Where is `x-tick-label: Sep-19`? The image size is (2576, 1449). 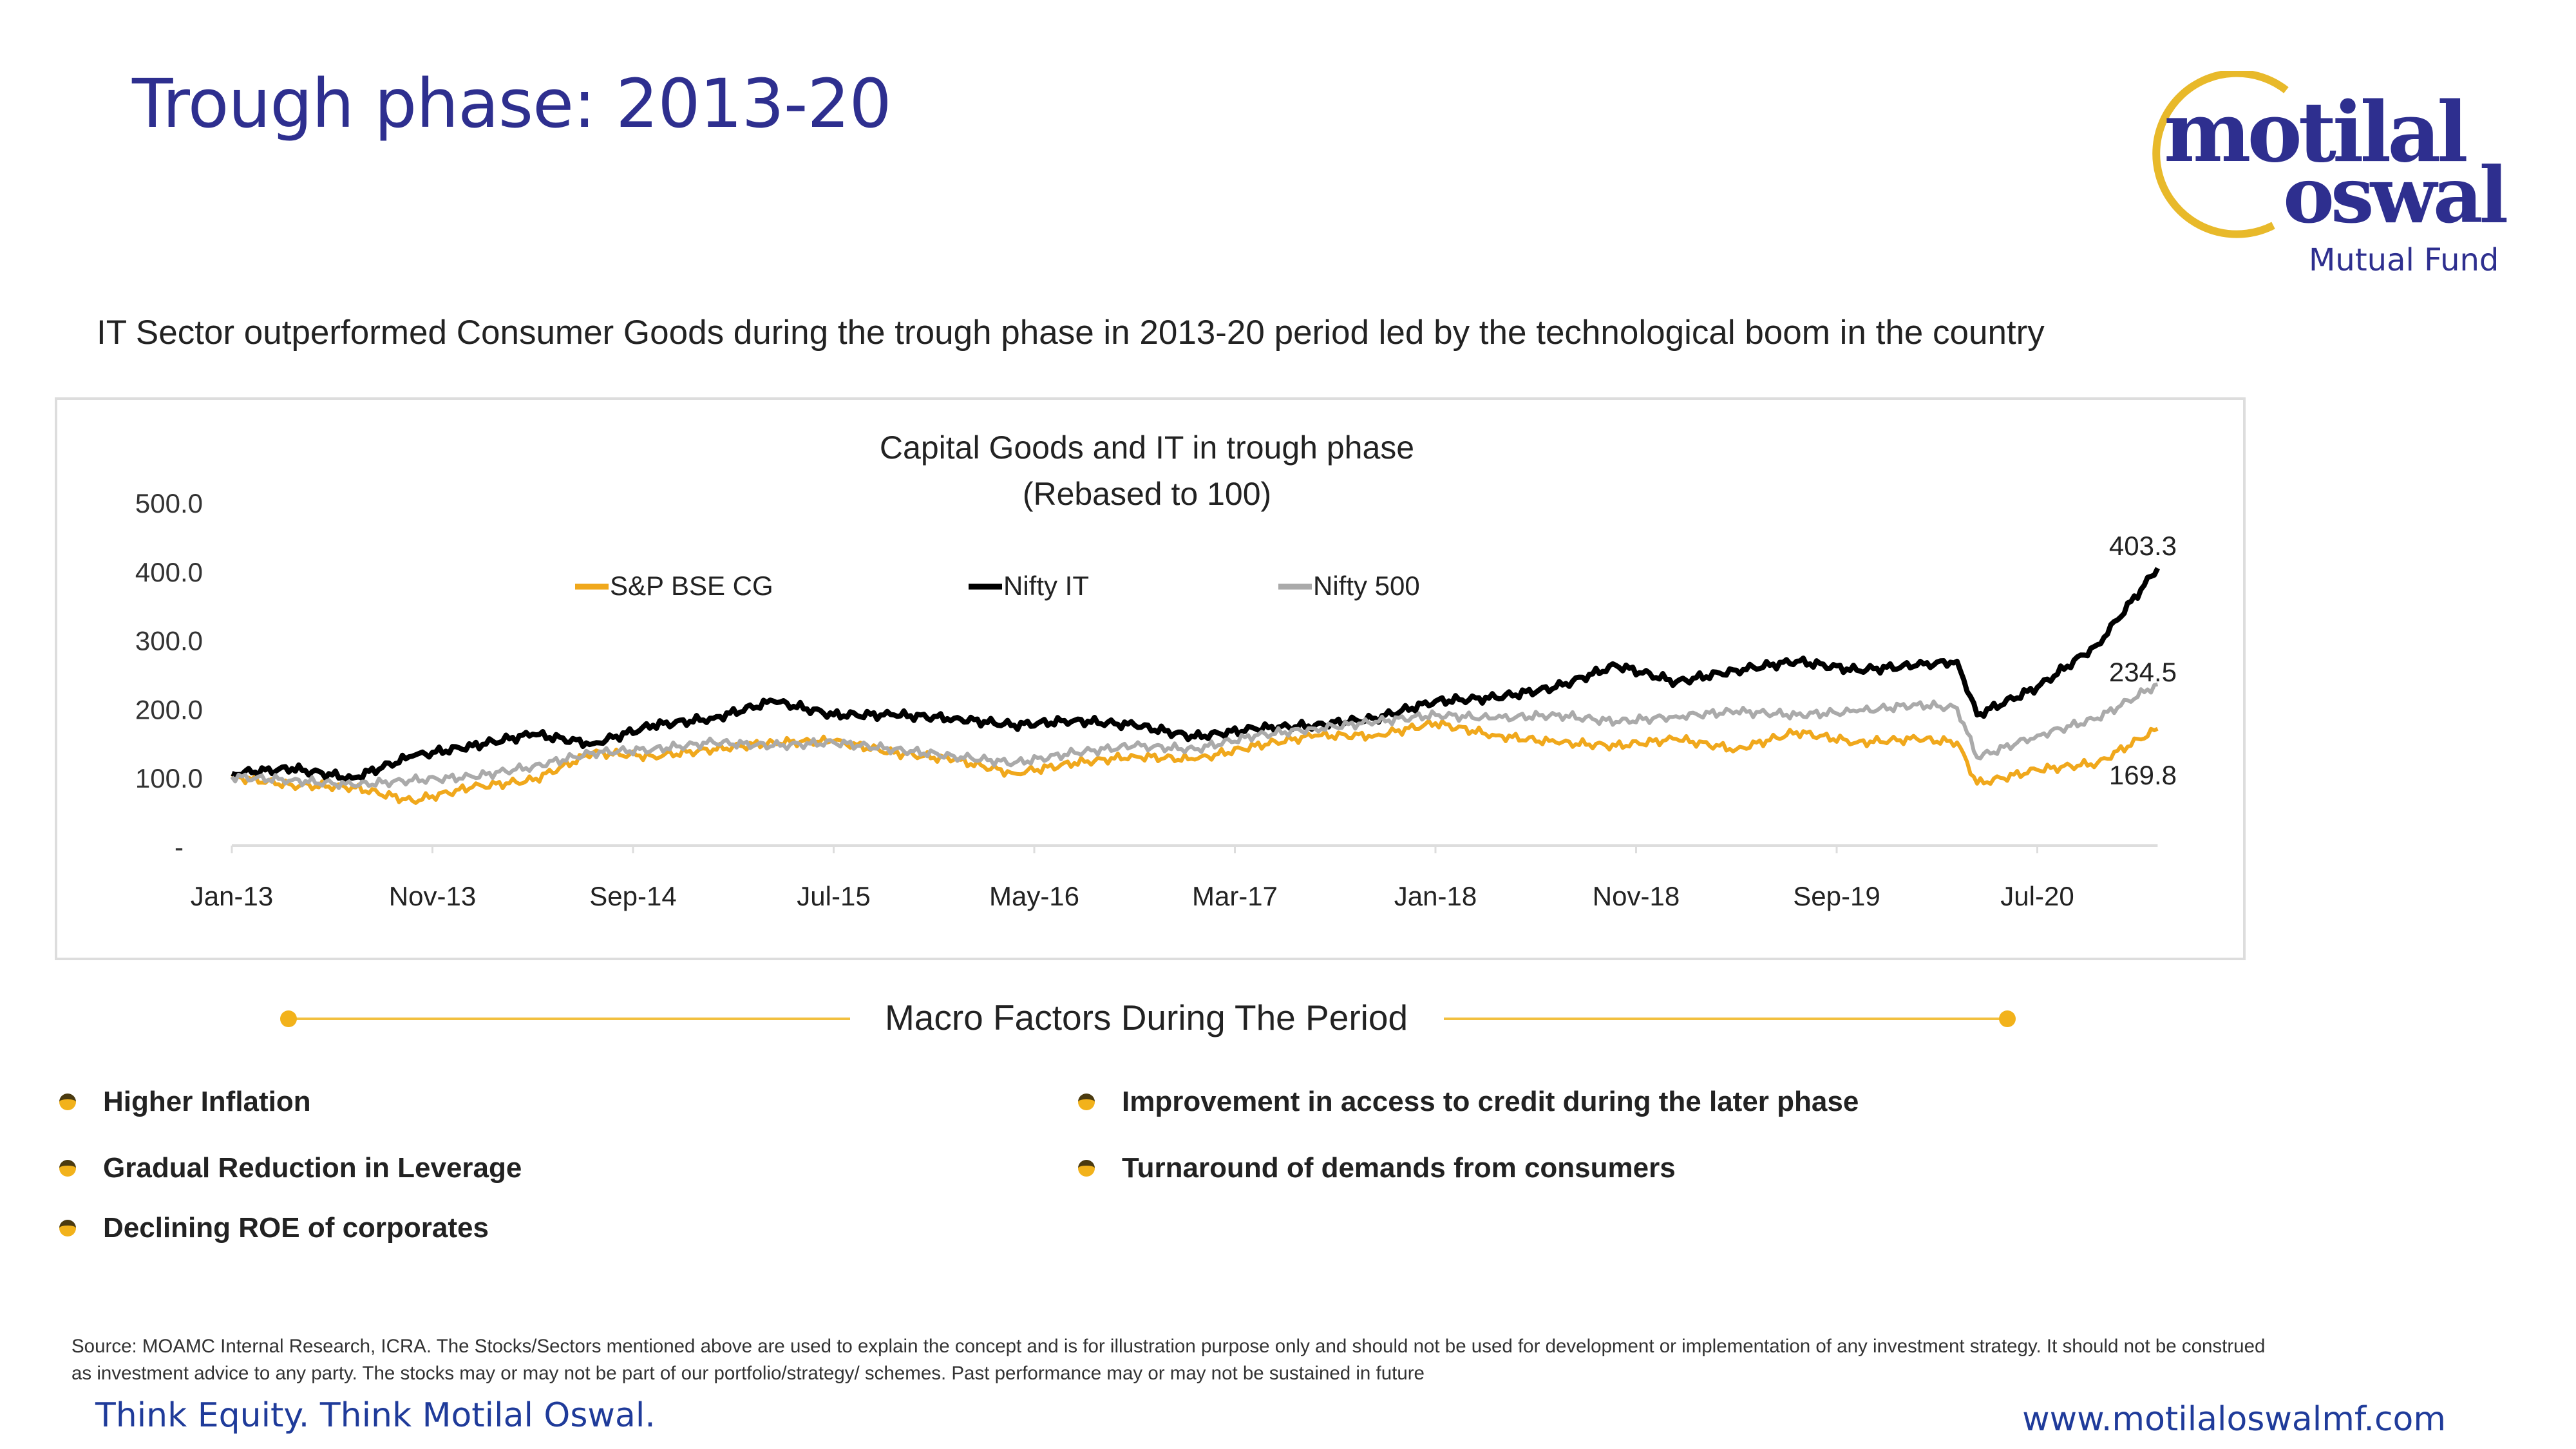
x-tick-label: Sep-19 is located at coordinates (1836, 896).